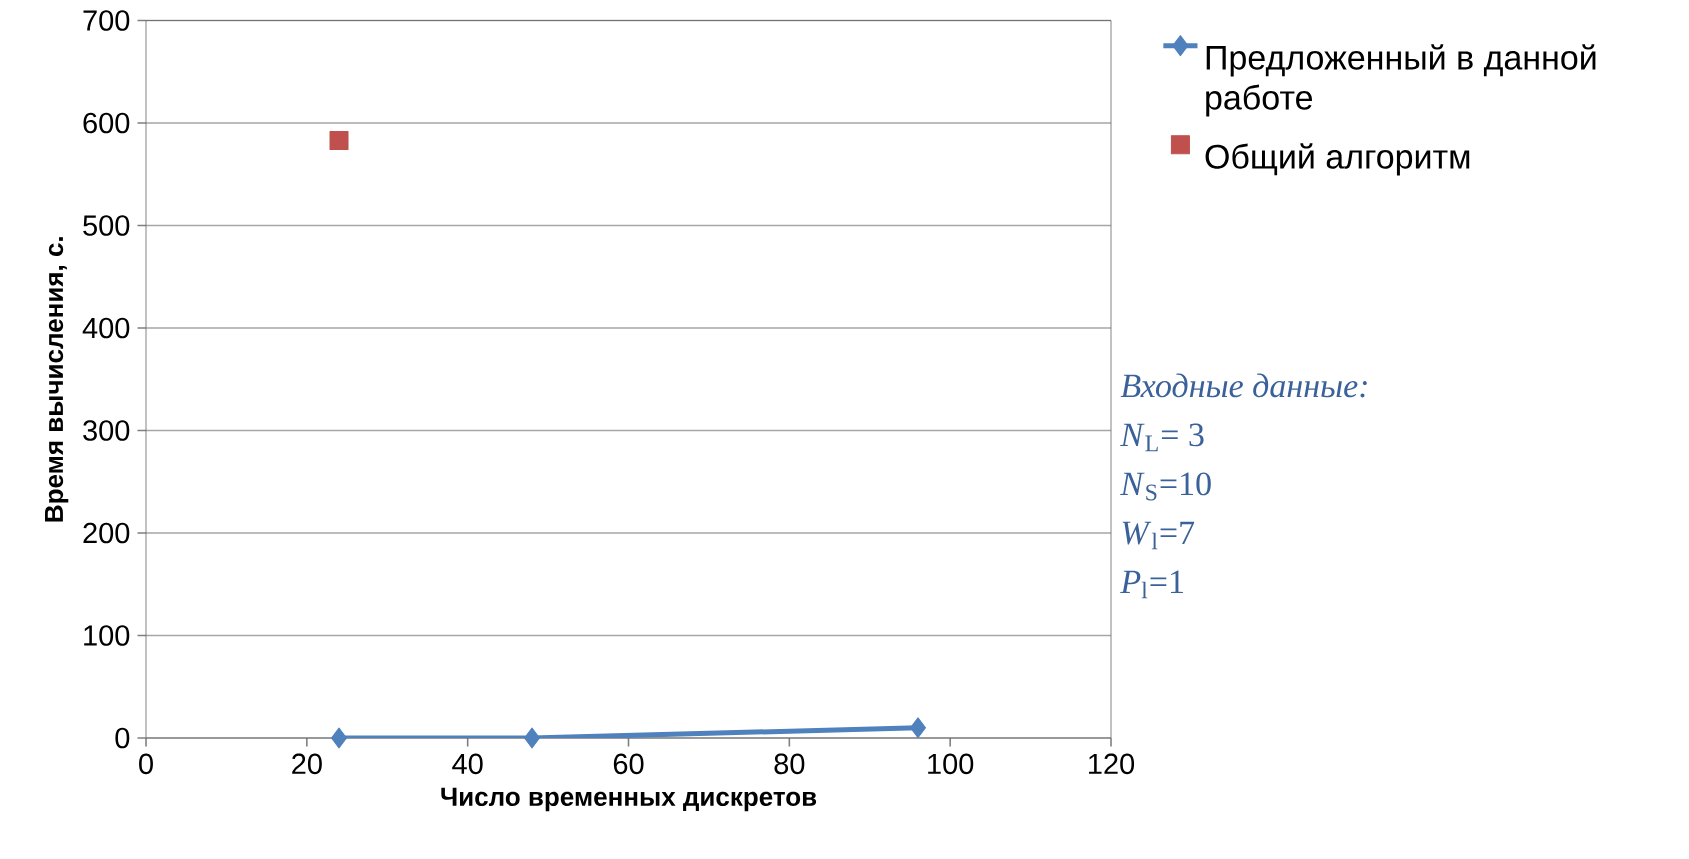 This screenshot has width=1689, height=859. What do you see at coordinates (57, 379) in the screenshot?
I see `y-axis-title: Время вычисления, с.` at bounding box center [57, 379].